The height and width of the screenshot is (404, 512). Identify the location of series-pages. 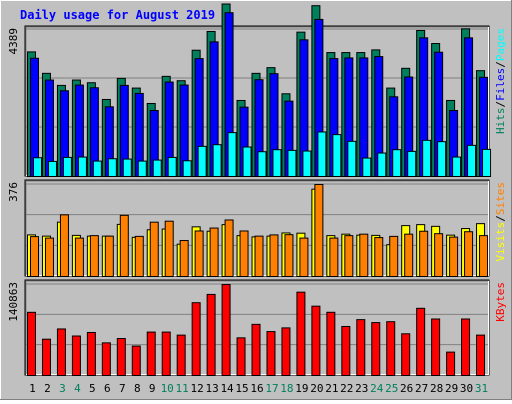
(262, 154).